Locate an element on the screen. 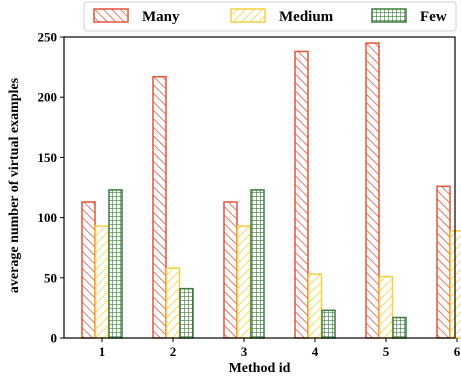 Image resolution: width=461 pixels, height=377 pixels. x-tick-label: 5 is located at coordinates (386, 351).